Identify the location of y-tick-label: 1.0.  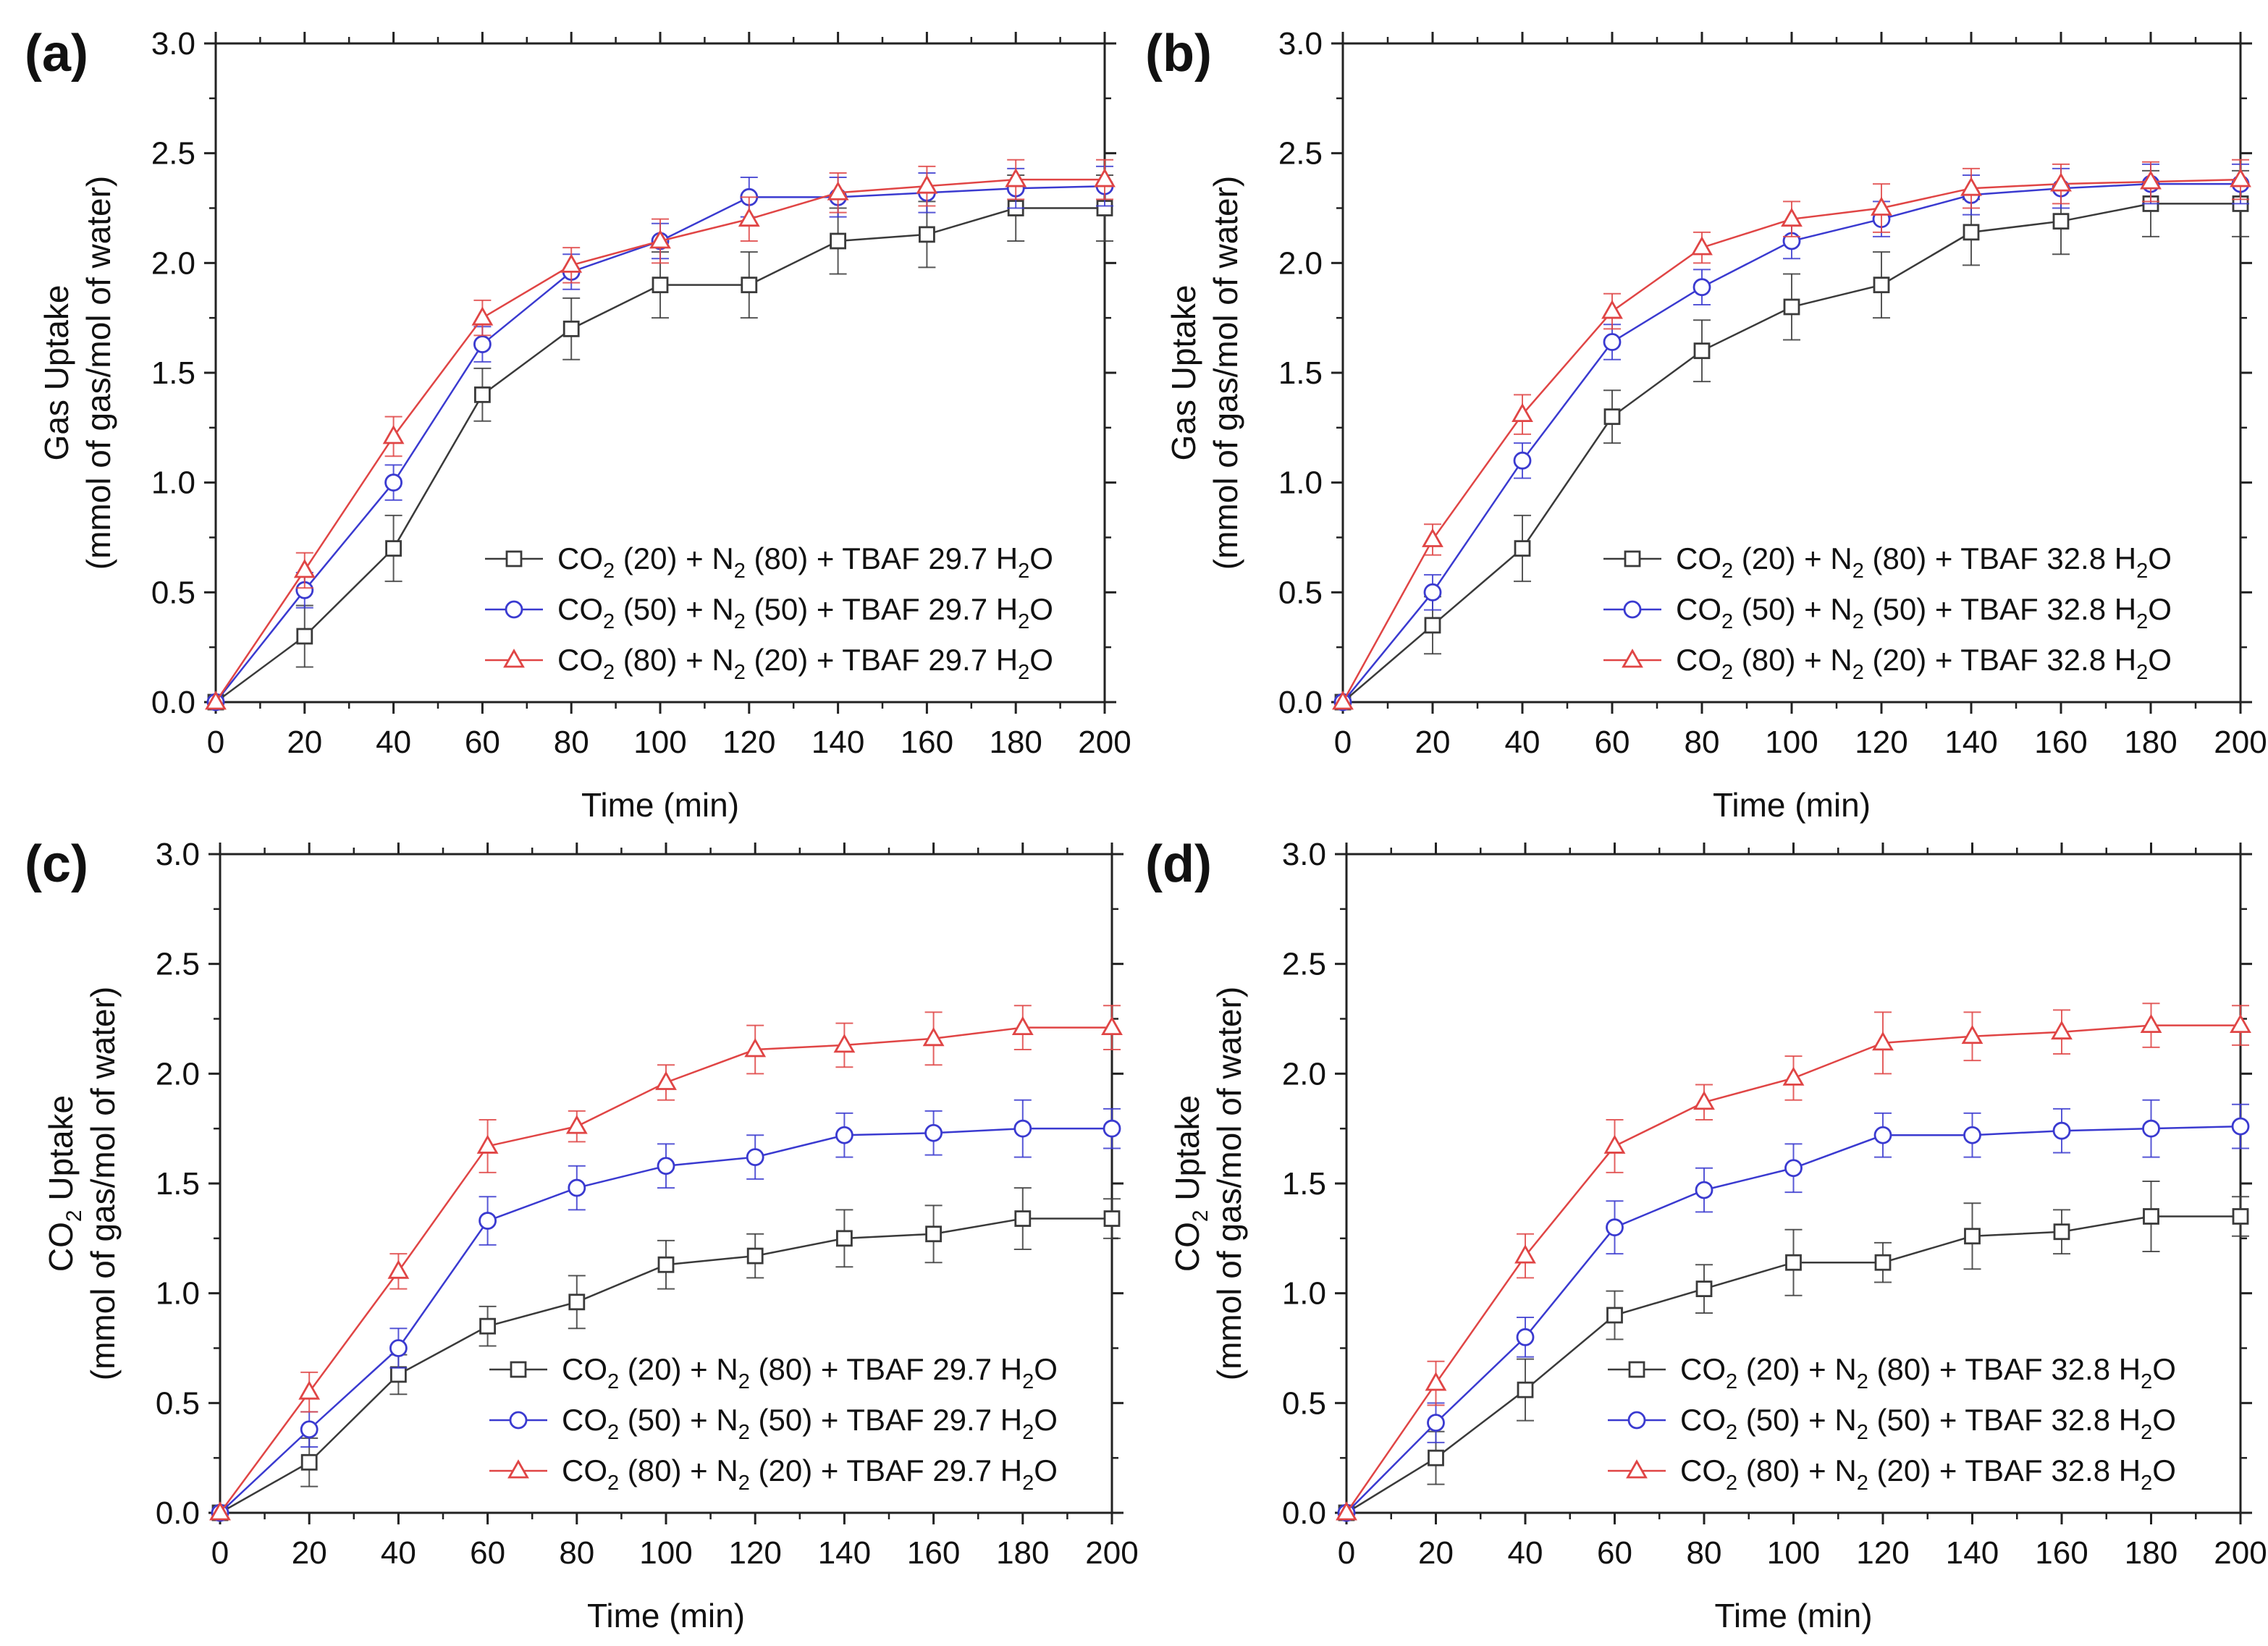
(1304, 1294).